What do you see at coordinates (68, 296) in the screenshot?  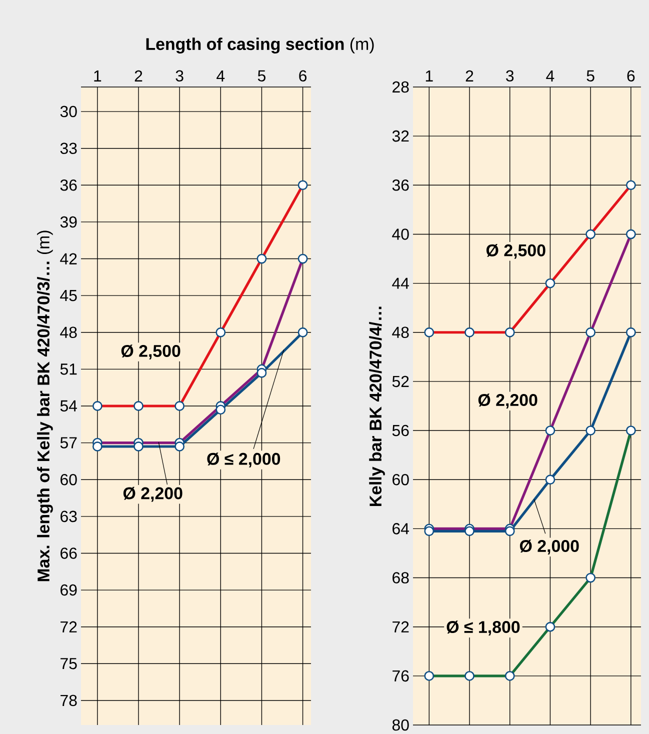 I see `y-tick-label: 45` at bounding box center [68, 296].